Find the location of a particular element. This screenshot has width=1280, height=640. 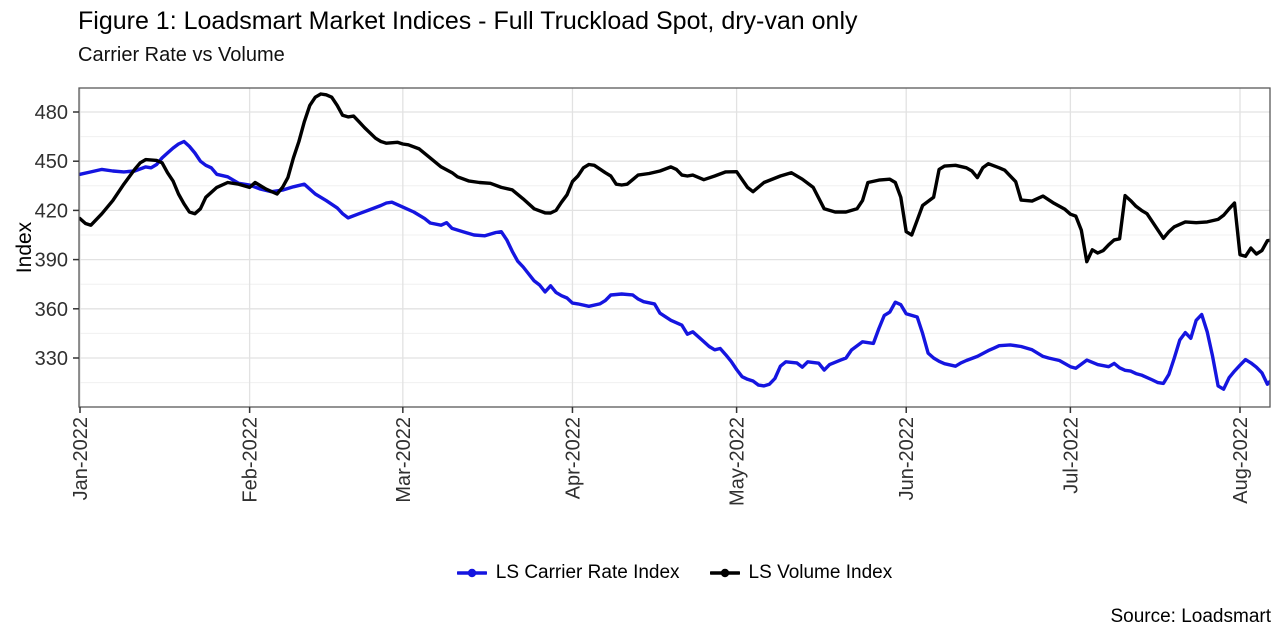

figure-subtitle: Carrier Rate vs Volume is located at coordinates (181, 55).